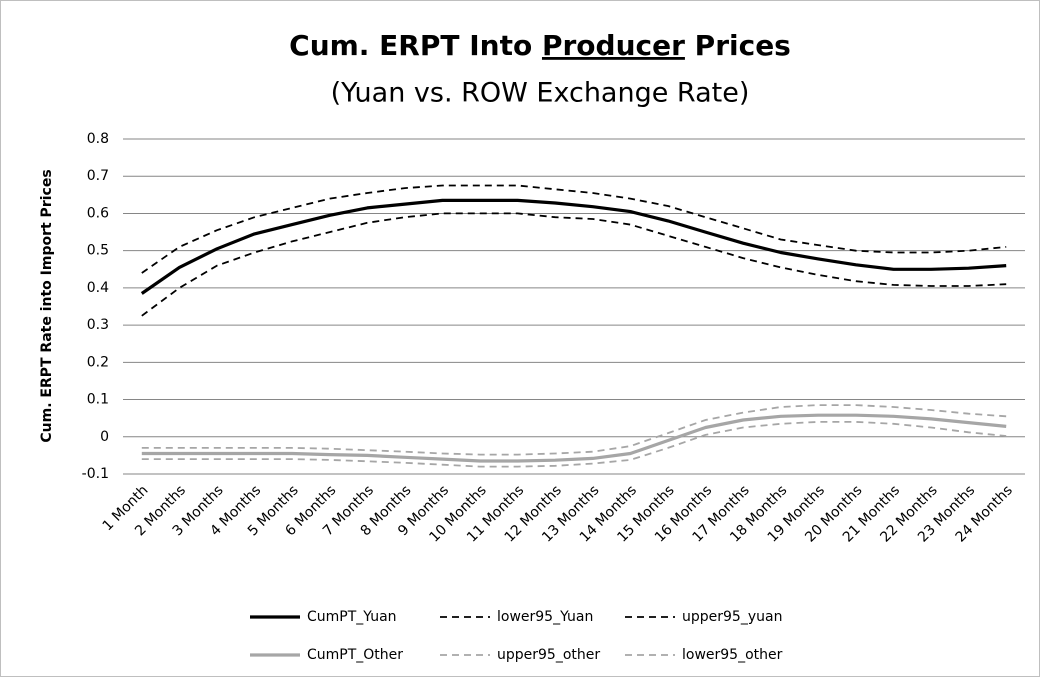 Image resolution: width=1040 pixels, height=677 pixels. Describe the element at coordinates (98, 176) in the screenshot. I see `y-tick-label: 0.7` at that location.